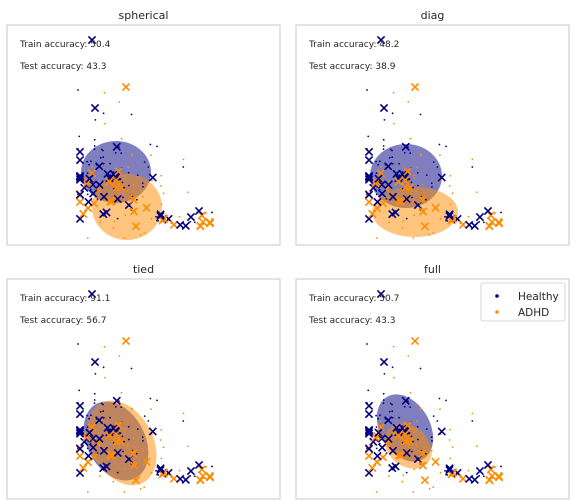  What do you see at coordinates (145, 391) in the screenshot?
I see `scatter-points-tied` at bounding box center [145, 391].